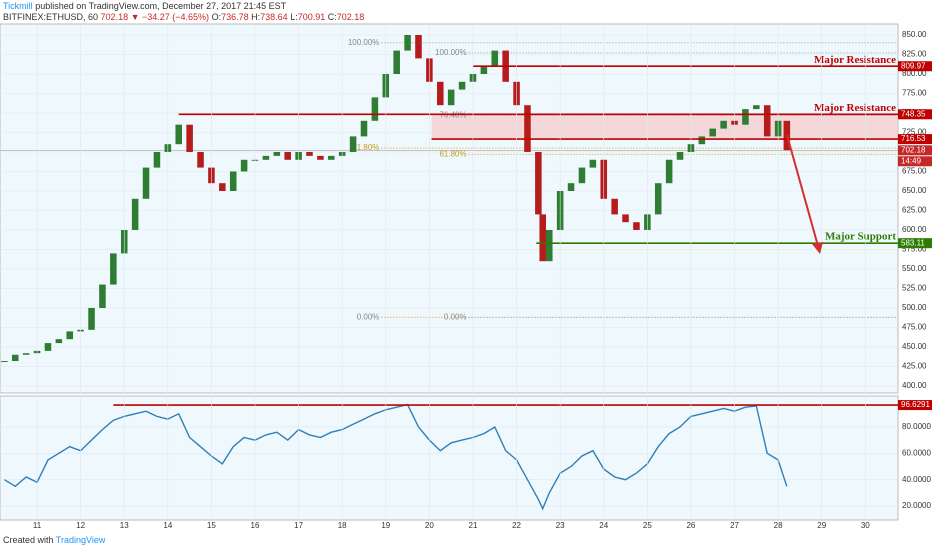  I want to click on axis-price-label: 14:49, so click(911, 160).